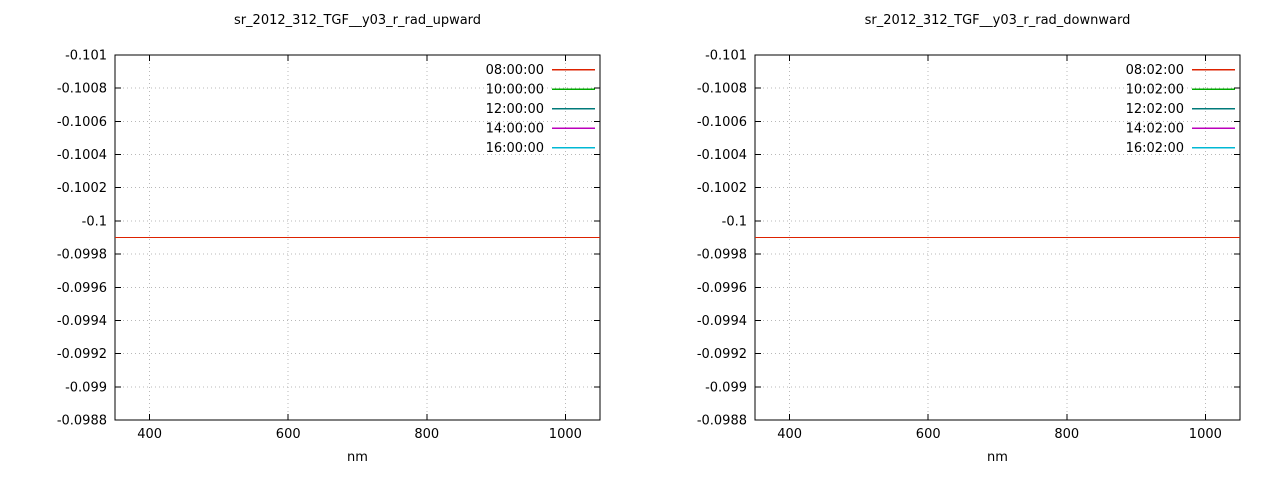 The width and height of the screenshot is (1280, 480). Describe the element at coordinates (1155, 129) in the screenshot. I see `legend-label: 14:02:00` at that location.